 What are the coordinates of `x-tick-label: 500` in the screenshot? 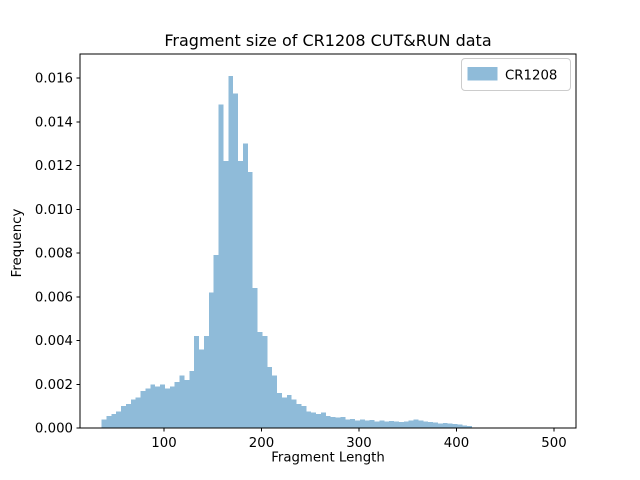 It's located at (553, 443).